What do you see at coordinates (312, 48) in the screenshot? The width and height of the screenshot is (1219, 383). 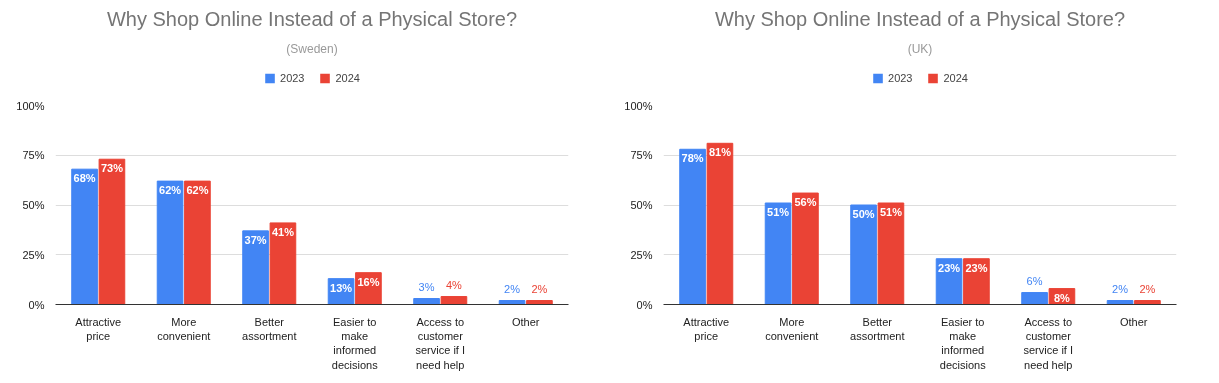 I see `chart-subtitle: (Sweden)` at bounding box center [312, 48].